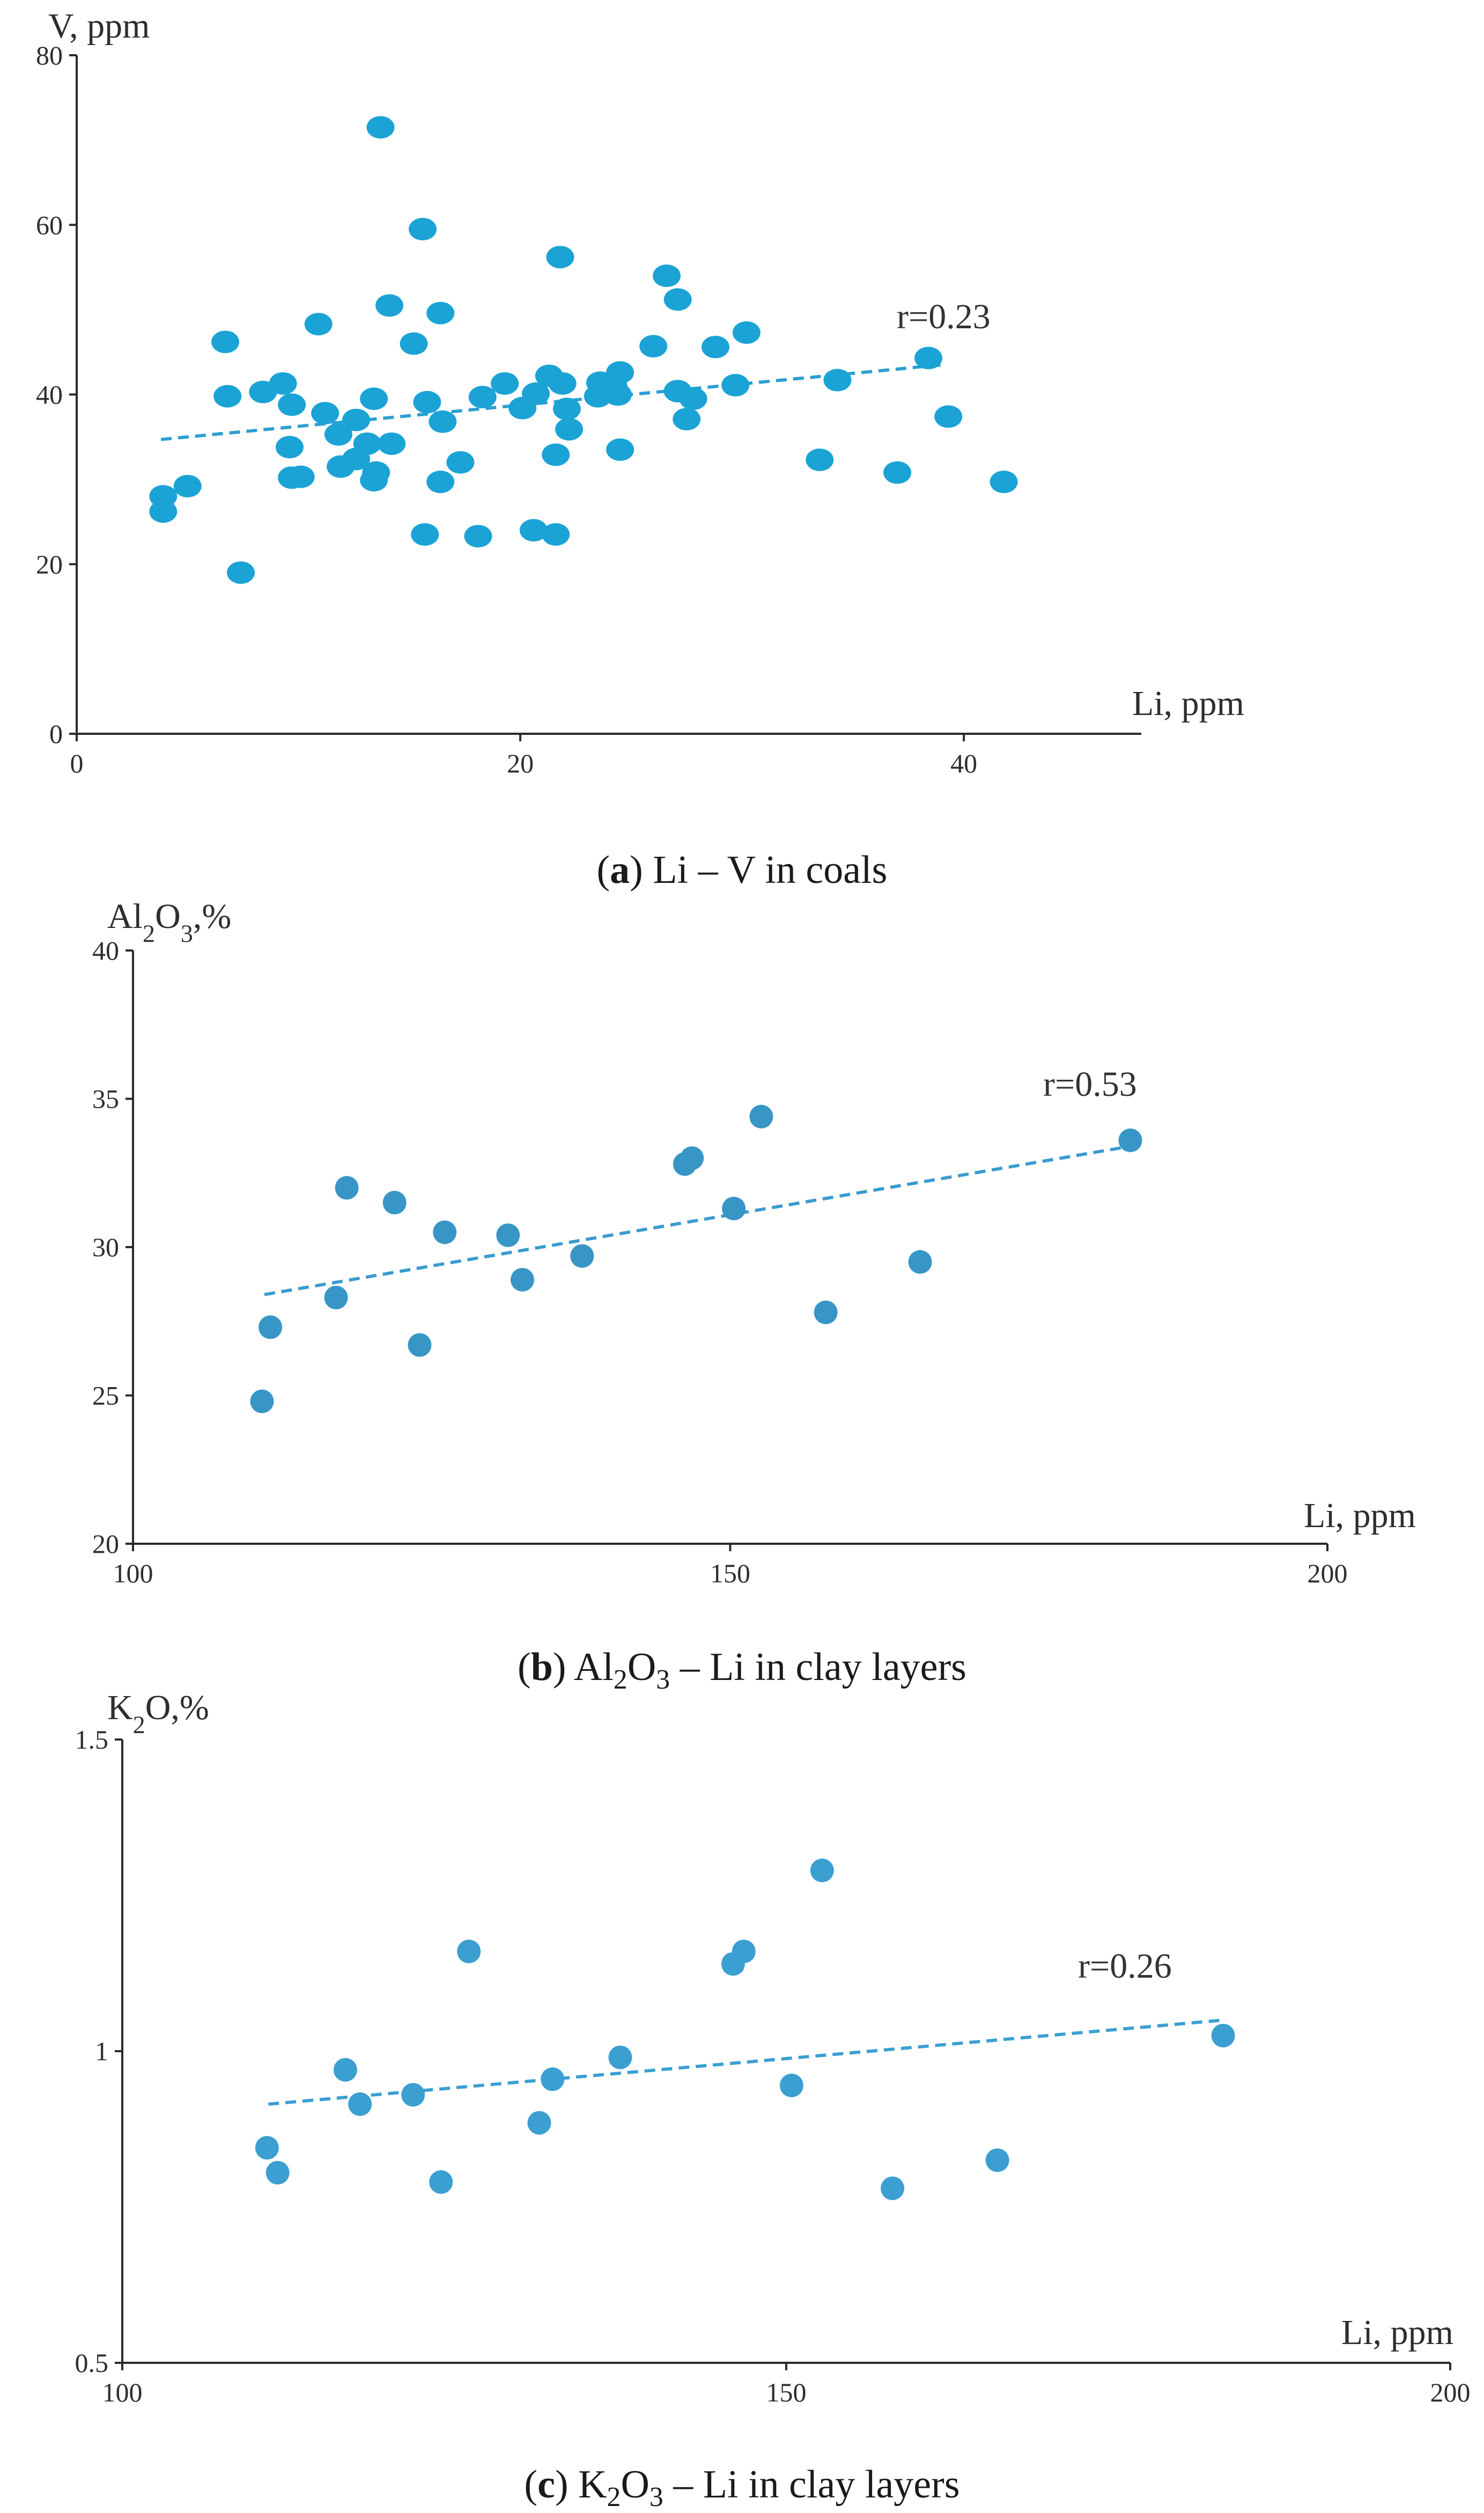 The height and width of the screenshot is (2513, 1484). Describe the element at coordinates (106, 1247) in the screenshot. I see `y-tick-label: 30` at that location.